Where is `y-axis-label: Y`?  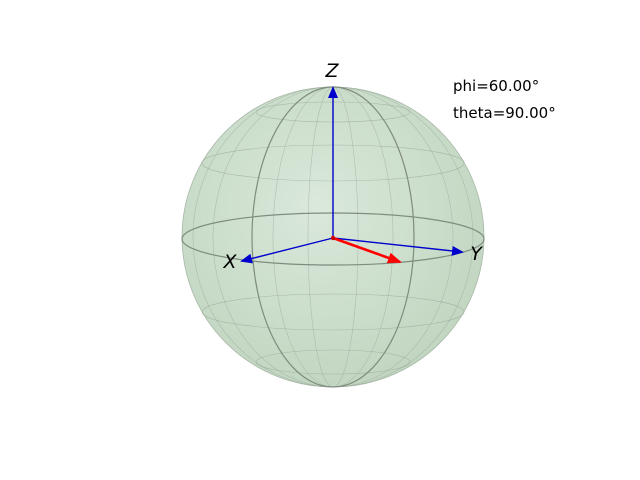 y-axis-label: Y is located at coordinates (476, 254).